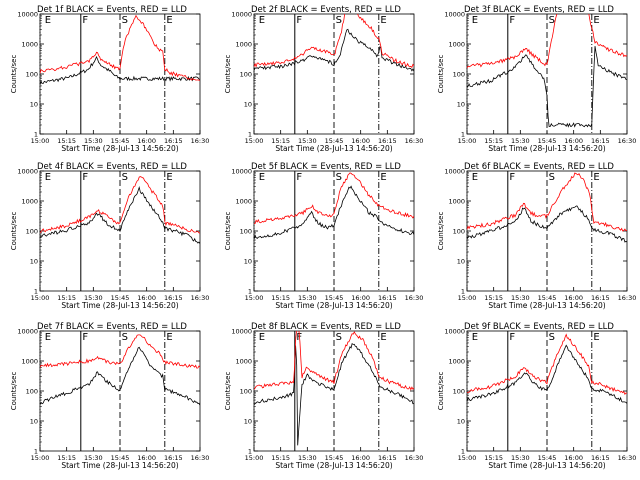 This screenshot has height=480, width=640. I want to click on chart-title: Det 3f BLACK = Events, RED = LLD, so click(539, 10).